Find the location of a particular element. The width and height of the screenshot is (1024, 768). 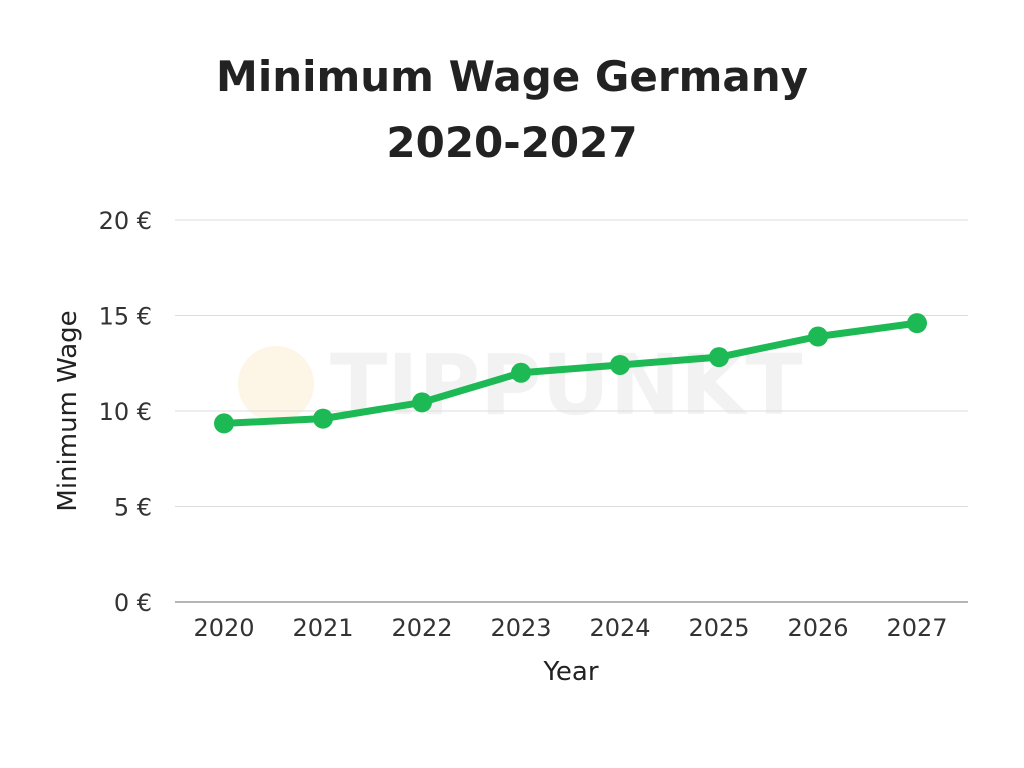

y-axis-ticks: 0 € 5 € 10 € 15 € 20 € is located at coordinates (125, 412).